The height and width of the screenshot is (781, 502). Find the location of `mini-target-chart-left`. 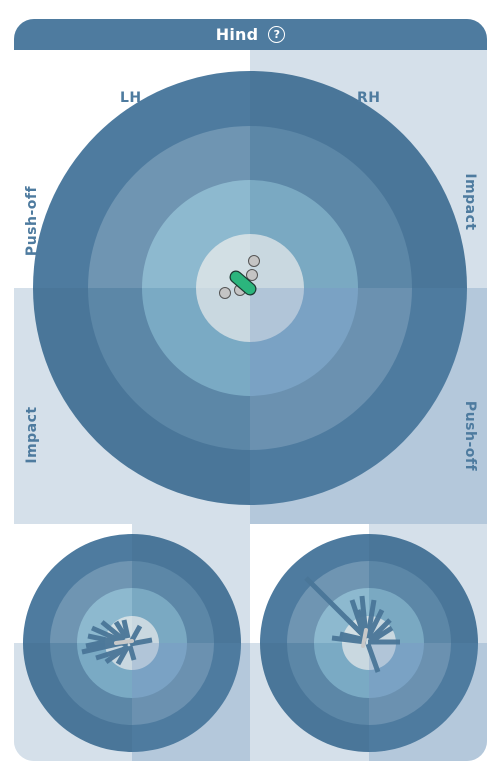

mini-target-chart-left is located at coordinates (132, 642).